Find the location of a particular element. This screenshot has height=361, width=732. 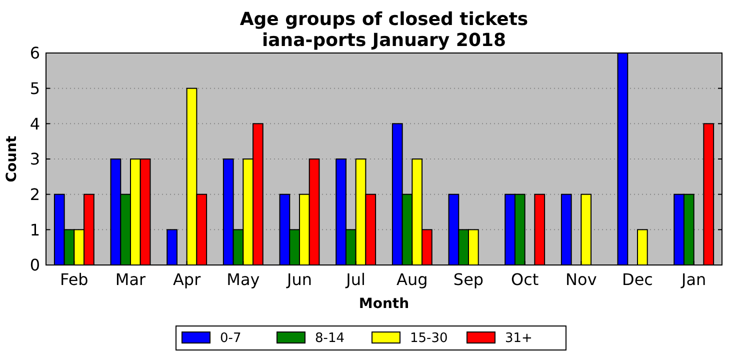

x-tick-label: Sep is located at coordinates (468, 279).